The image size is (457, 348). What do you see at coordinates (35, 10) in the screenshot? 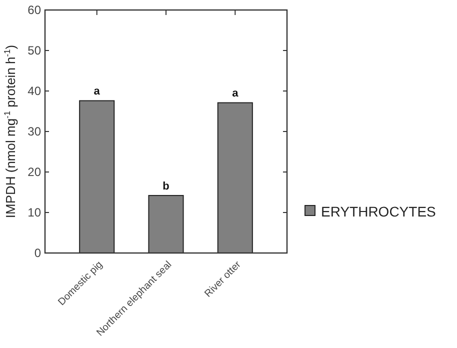
I see `y-tick-label: 60` at bounding box center [35, 10].